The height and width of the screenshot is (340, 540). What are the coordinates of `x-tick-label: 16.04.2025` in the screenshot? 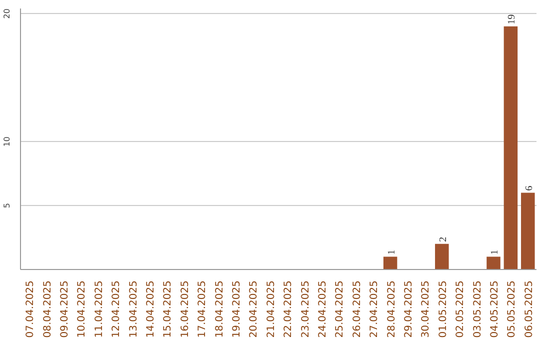 It's located at (185, 309).